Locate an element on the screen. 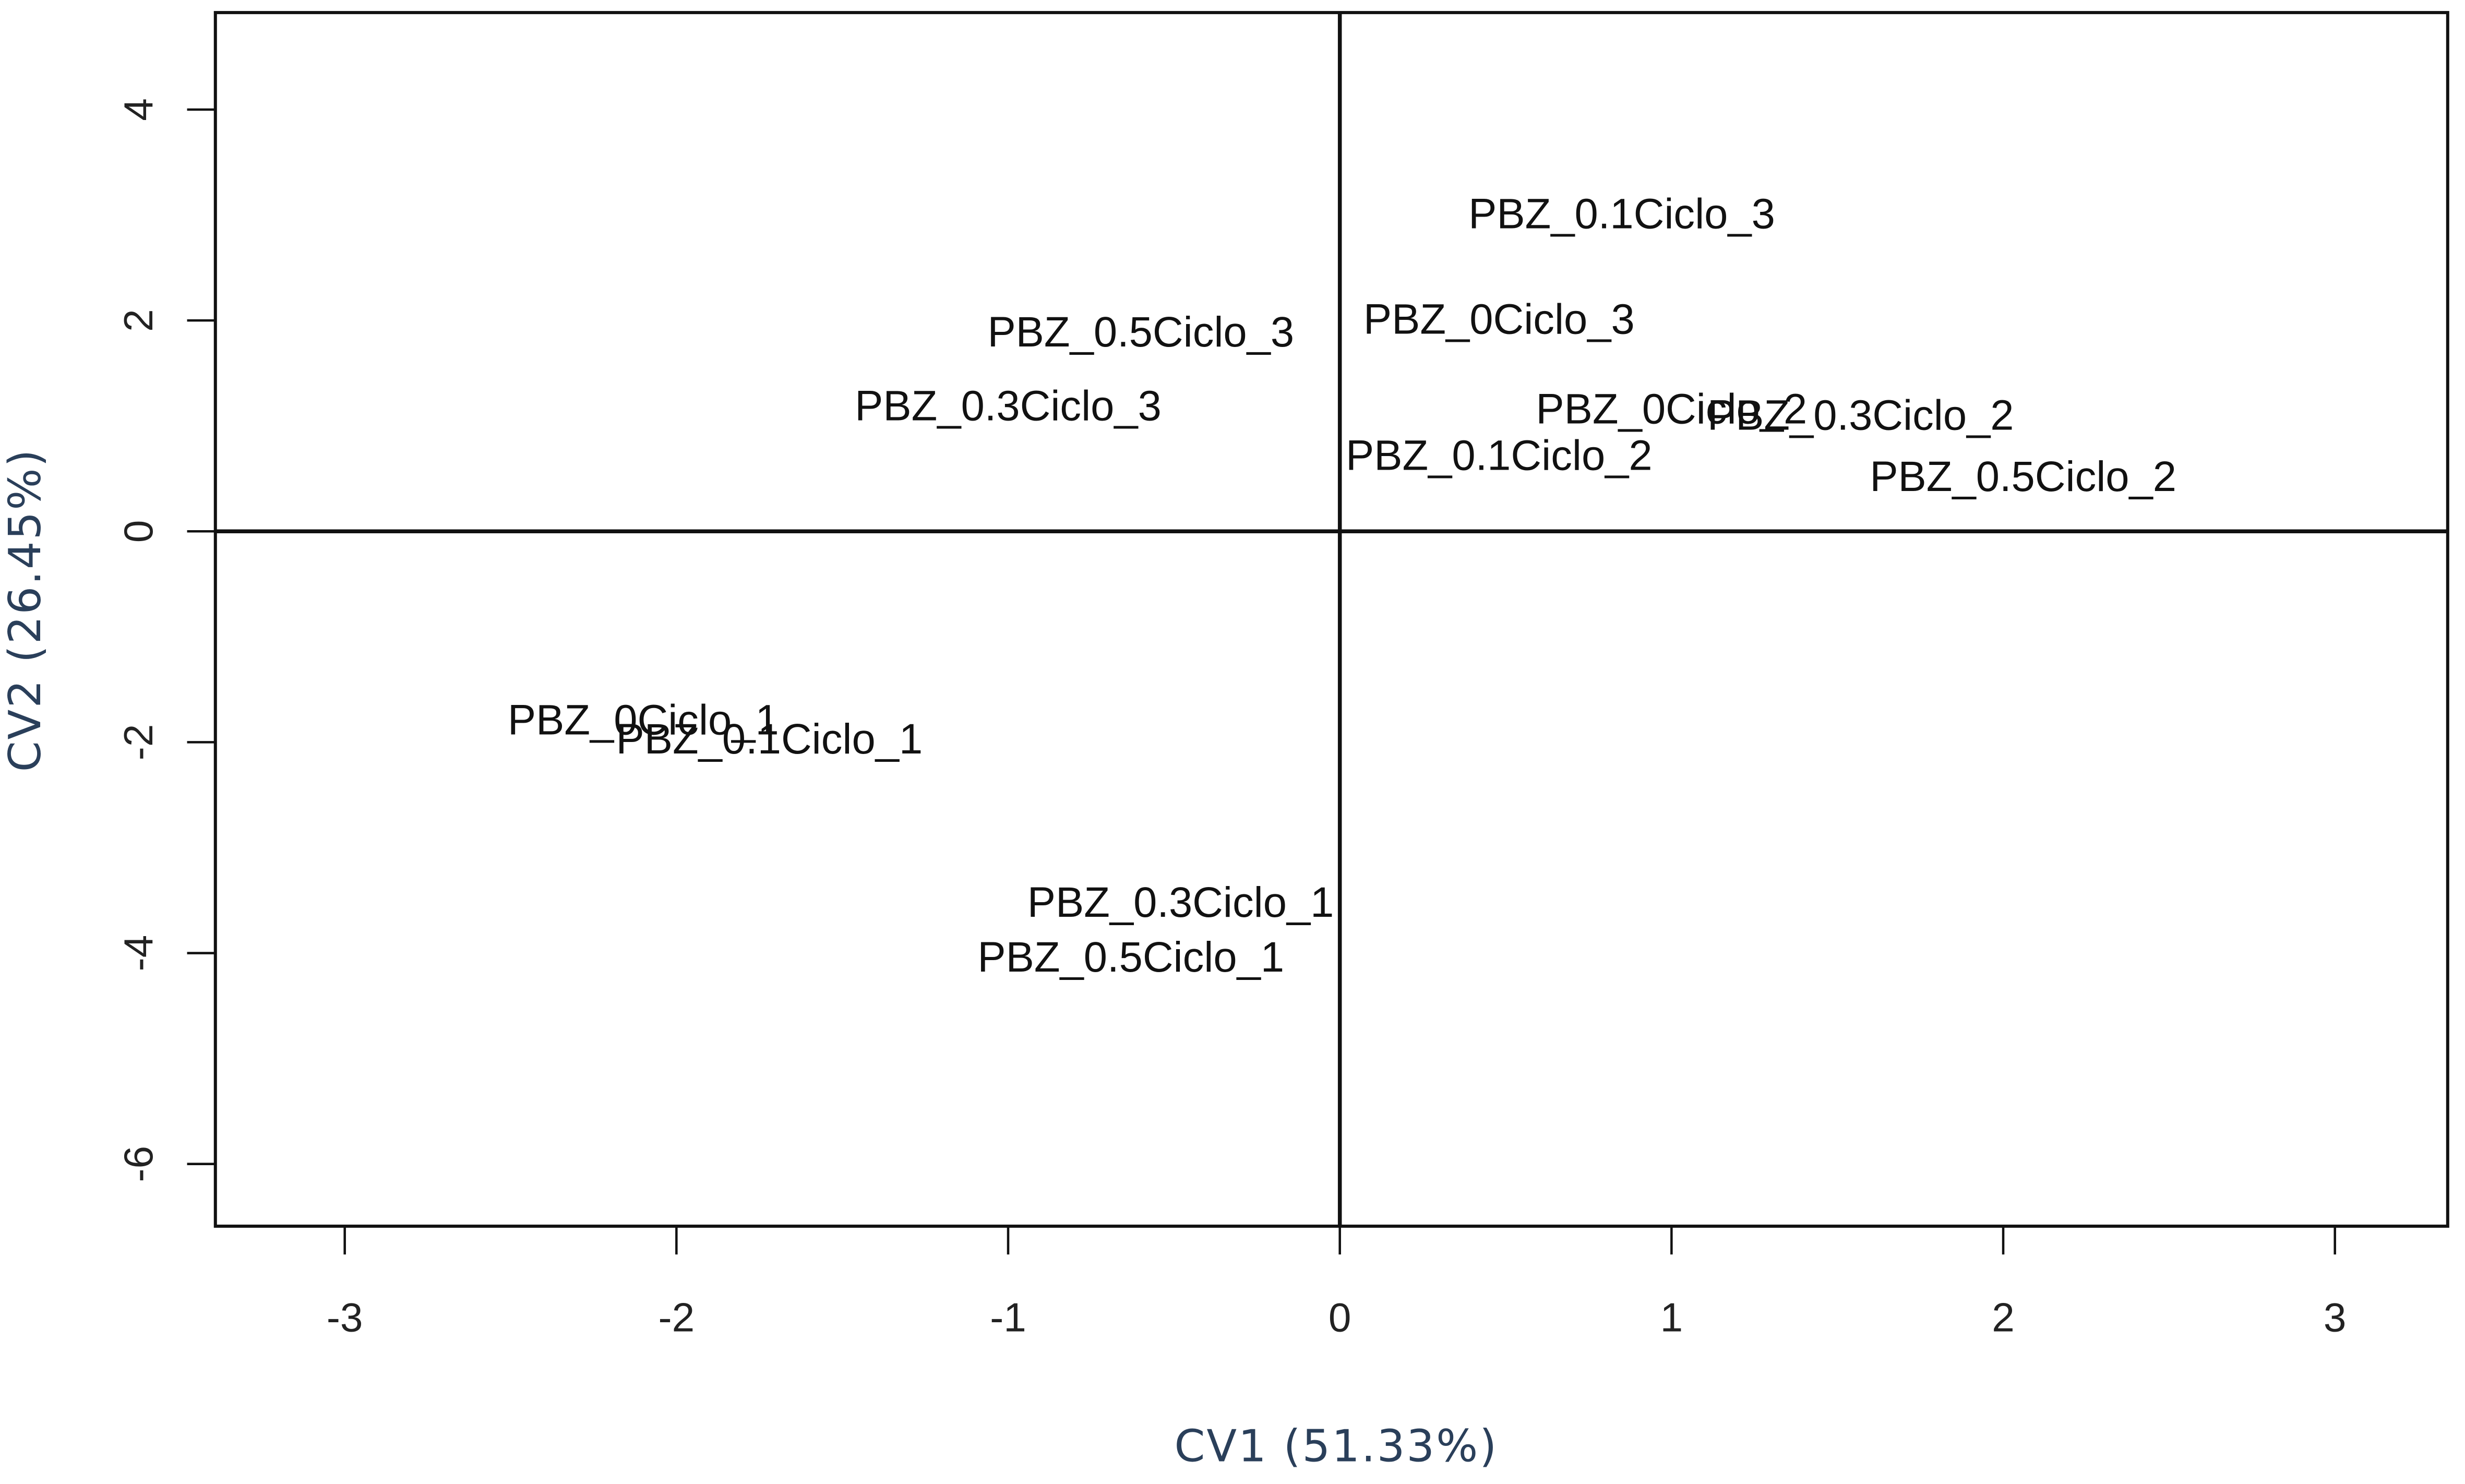  x-tick-label: 0 is located at coordinates (1340, 1317).